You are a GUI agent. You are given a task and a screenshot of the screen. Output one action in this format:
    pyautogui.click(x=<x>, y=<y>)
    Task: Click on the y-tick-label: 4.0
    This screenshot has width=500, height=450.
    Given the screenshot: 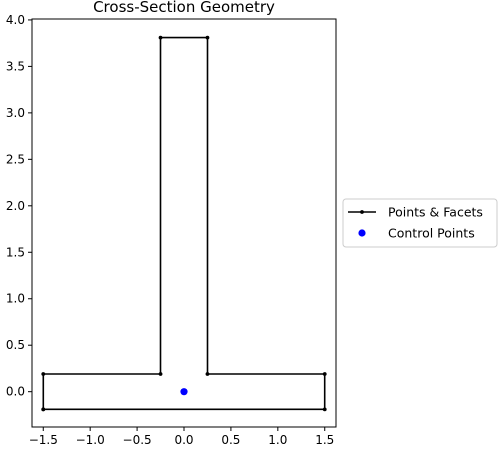 What is the action you would take?
    pyautogui.click(x=15, y=20)
    